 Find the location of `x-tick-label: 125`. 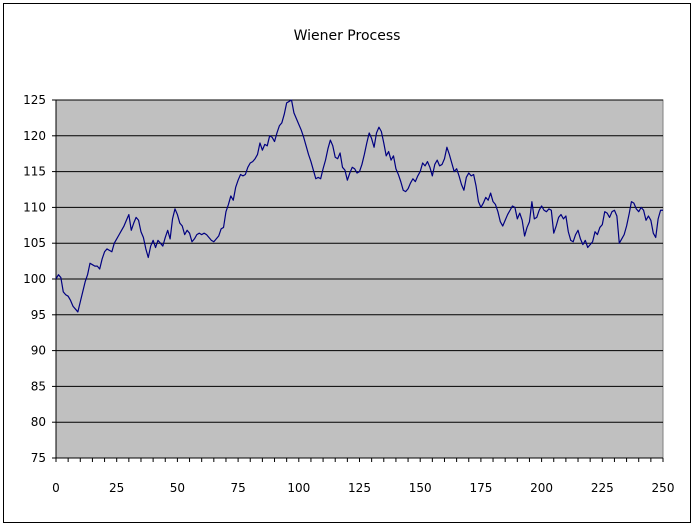

x-tick-label: 125 is located at coordinates (359, 488).